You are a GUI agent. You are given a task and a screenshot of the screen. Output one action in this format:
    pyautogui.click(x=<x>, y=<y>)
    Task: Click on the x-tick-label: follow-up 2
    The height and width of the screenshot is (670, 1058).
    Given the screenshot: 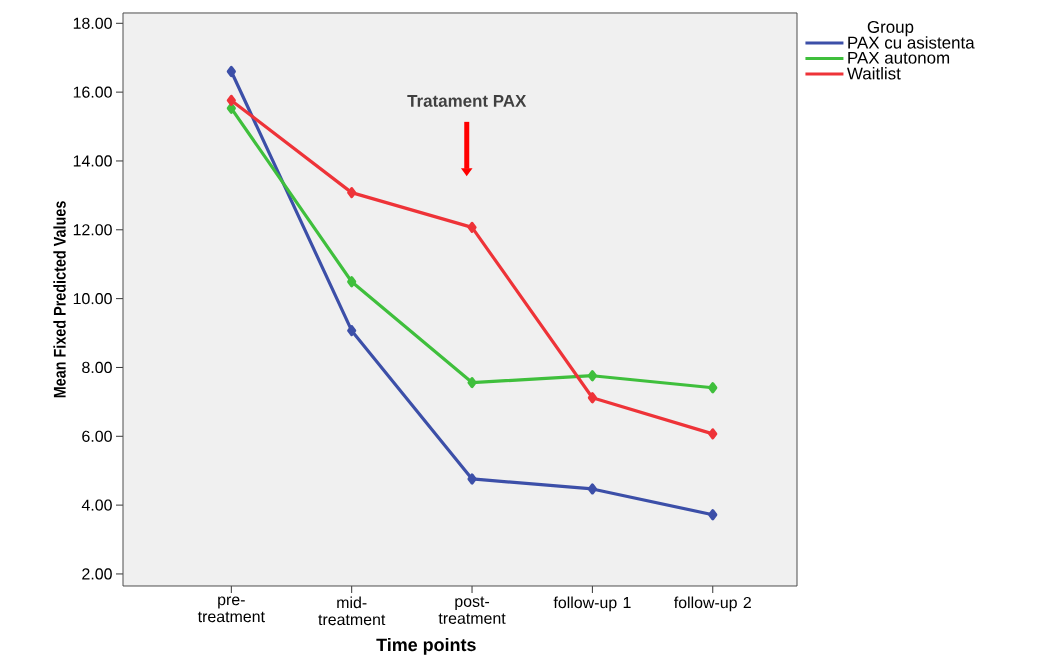 What is the action you would take?
    pyautogui.click(x=712, y=604)
    